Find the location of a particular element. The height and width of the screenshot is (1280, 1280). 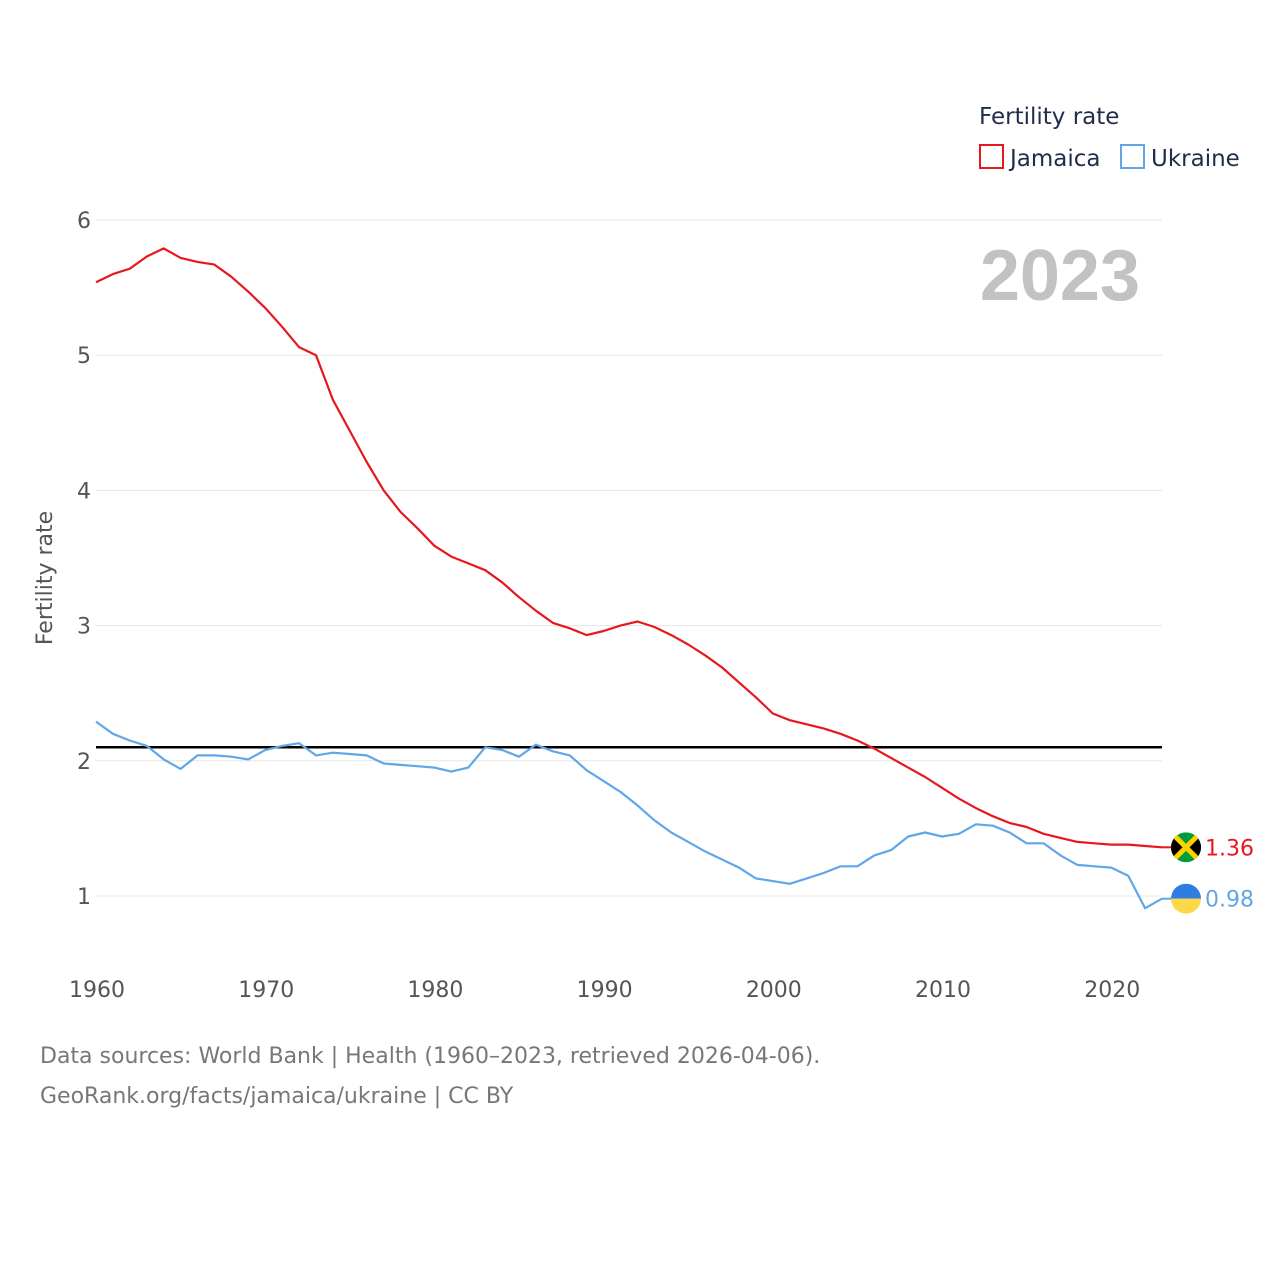

x-tick-1980: 1980 is located at coordinates (435, 990).